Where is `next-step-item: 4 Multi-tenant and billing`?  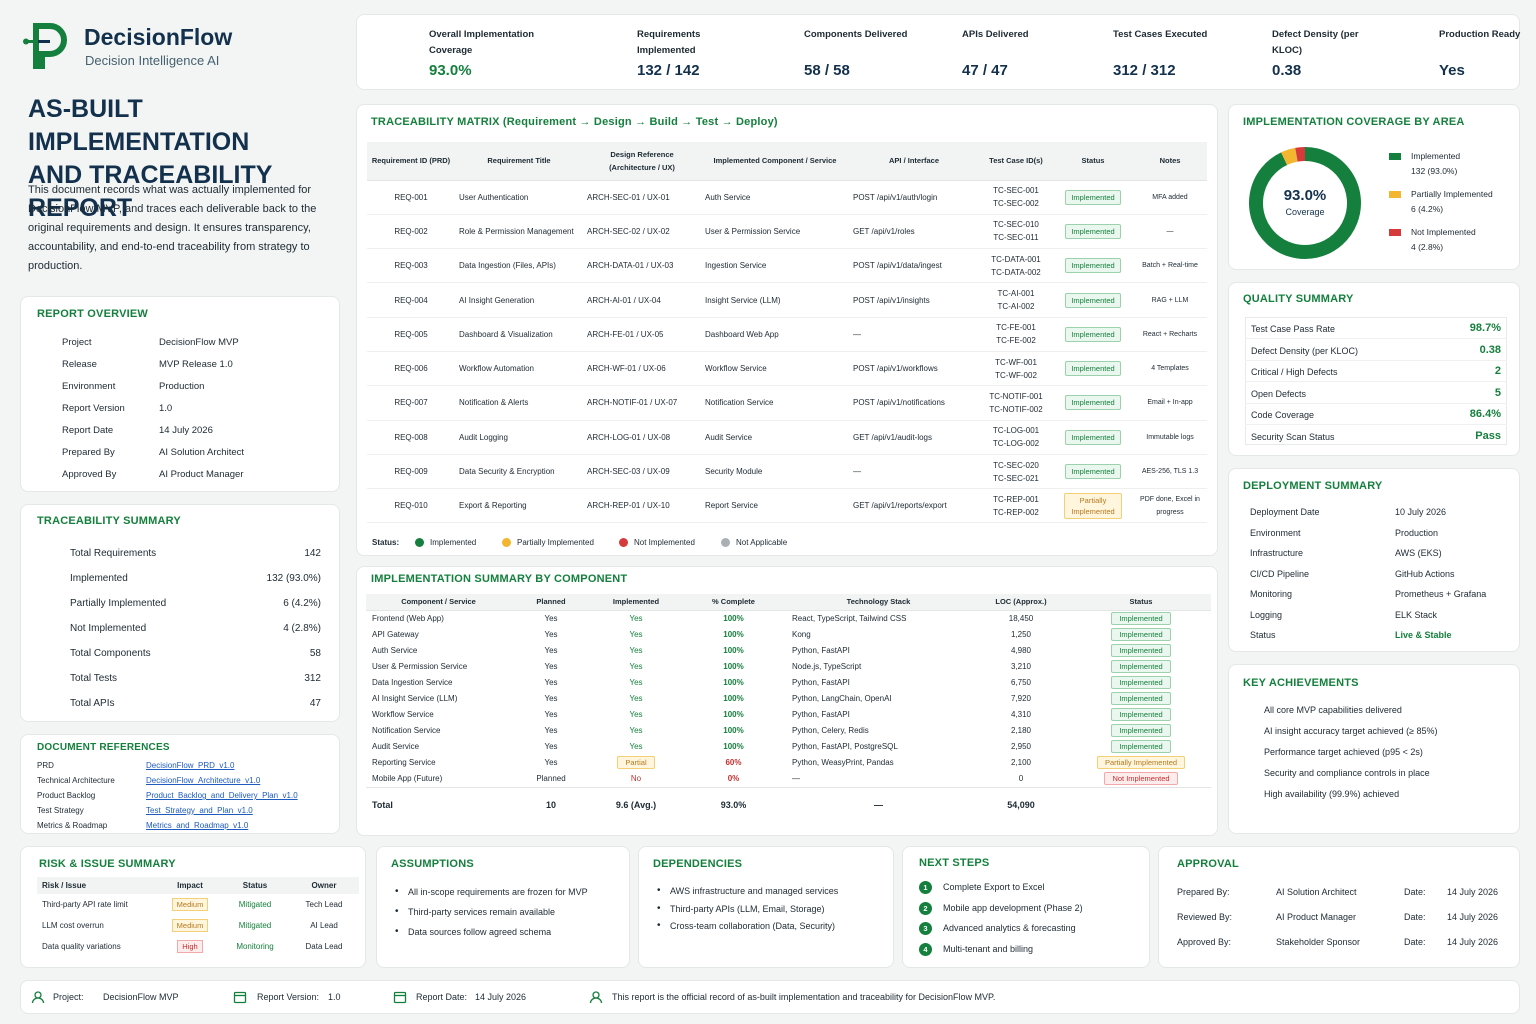 next-step-item: 4 Multi-tenant and billing is located at coordinates (1034, 949).